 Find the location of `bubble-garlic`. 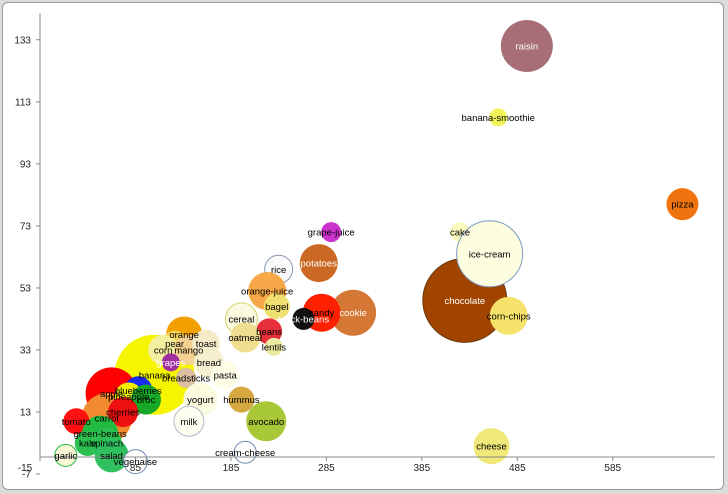

bubble-garlic is located at coordinates (66, 455).